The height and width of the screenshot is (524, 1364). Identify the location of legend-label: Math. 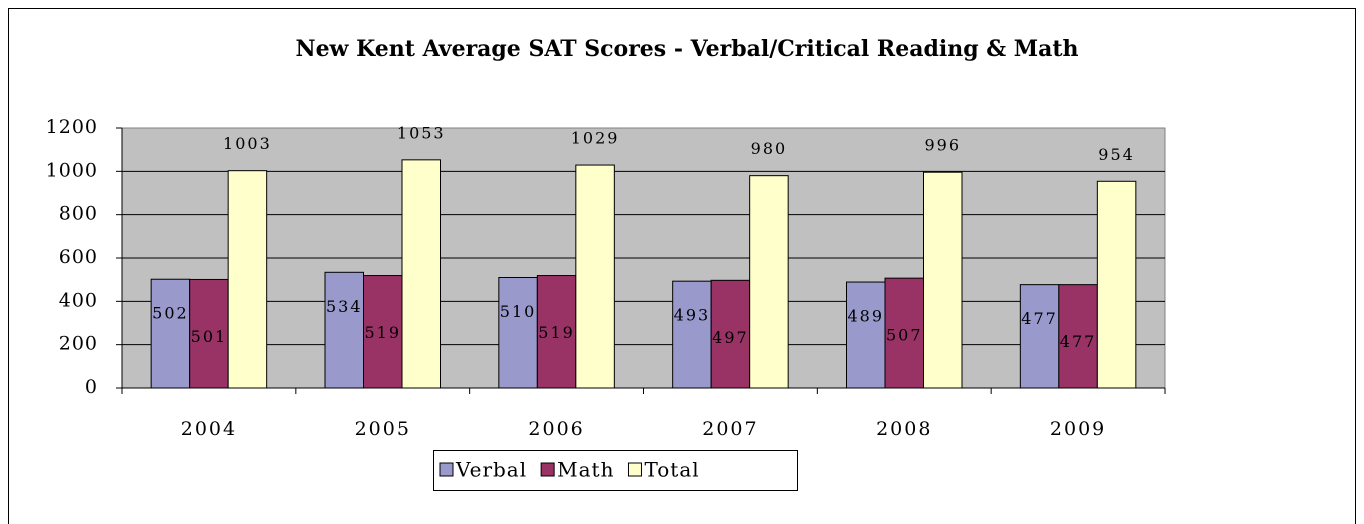
(585, 470).